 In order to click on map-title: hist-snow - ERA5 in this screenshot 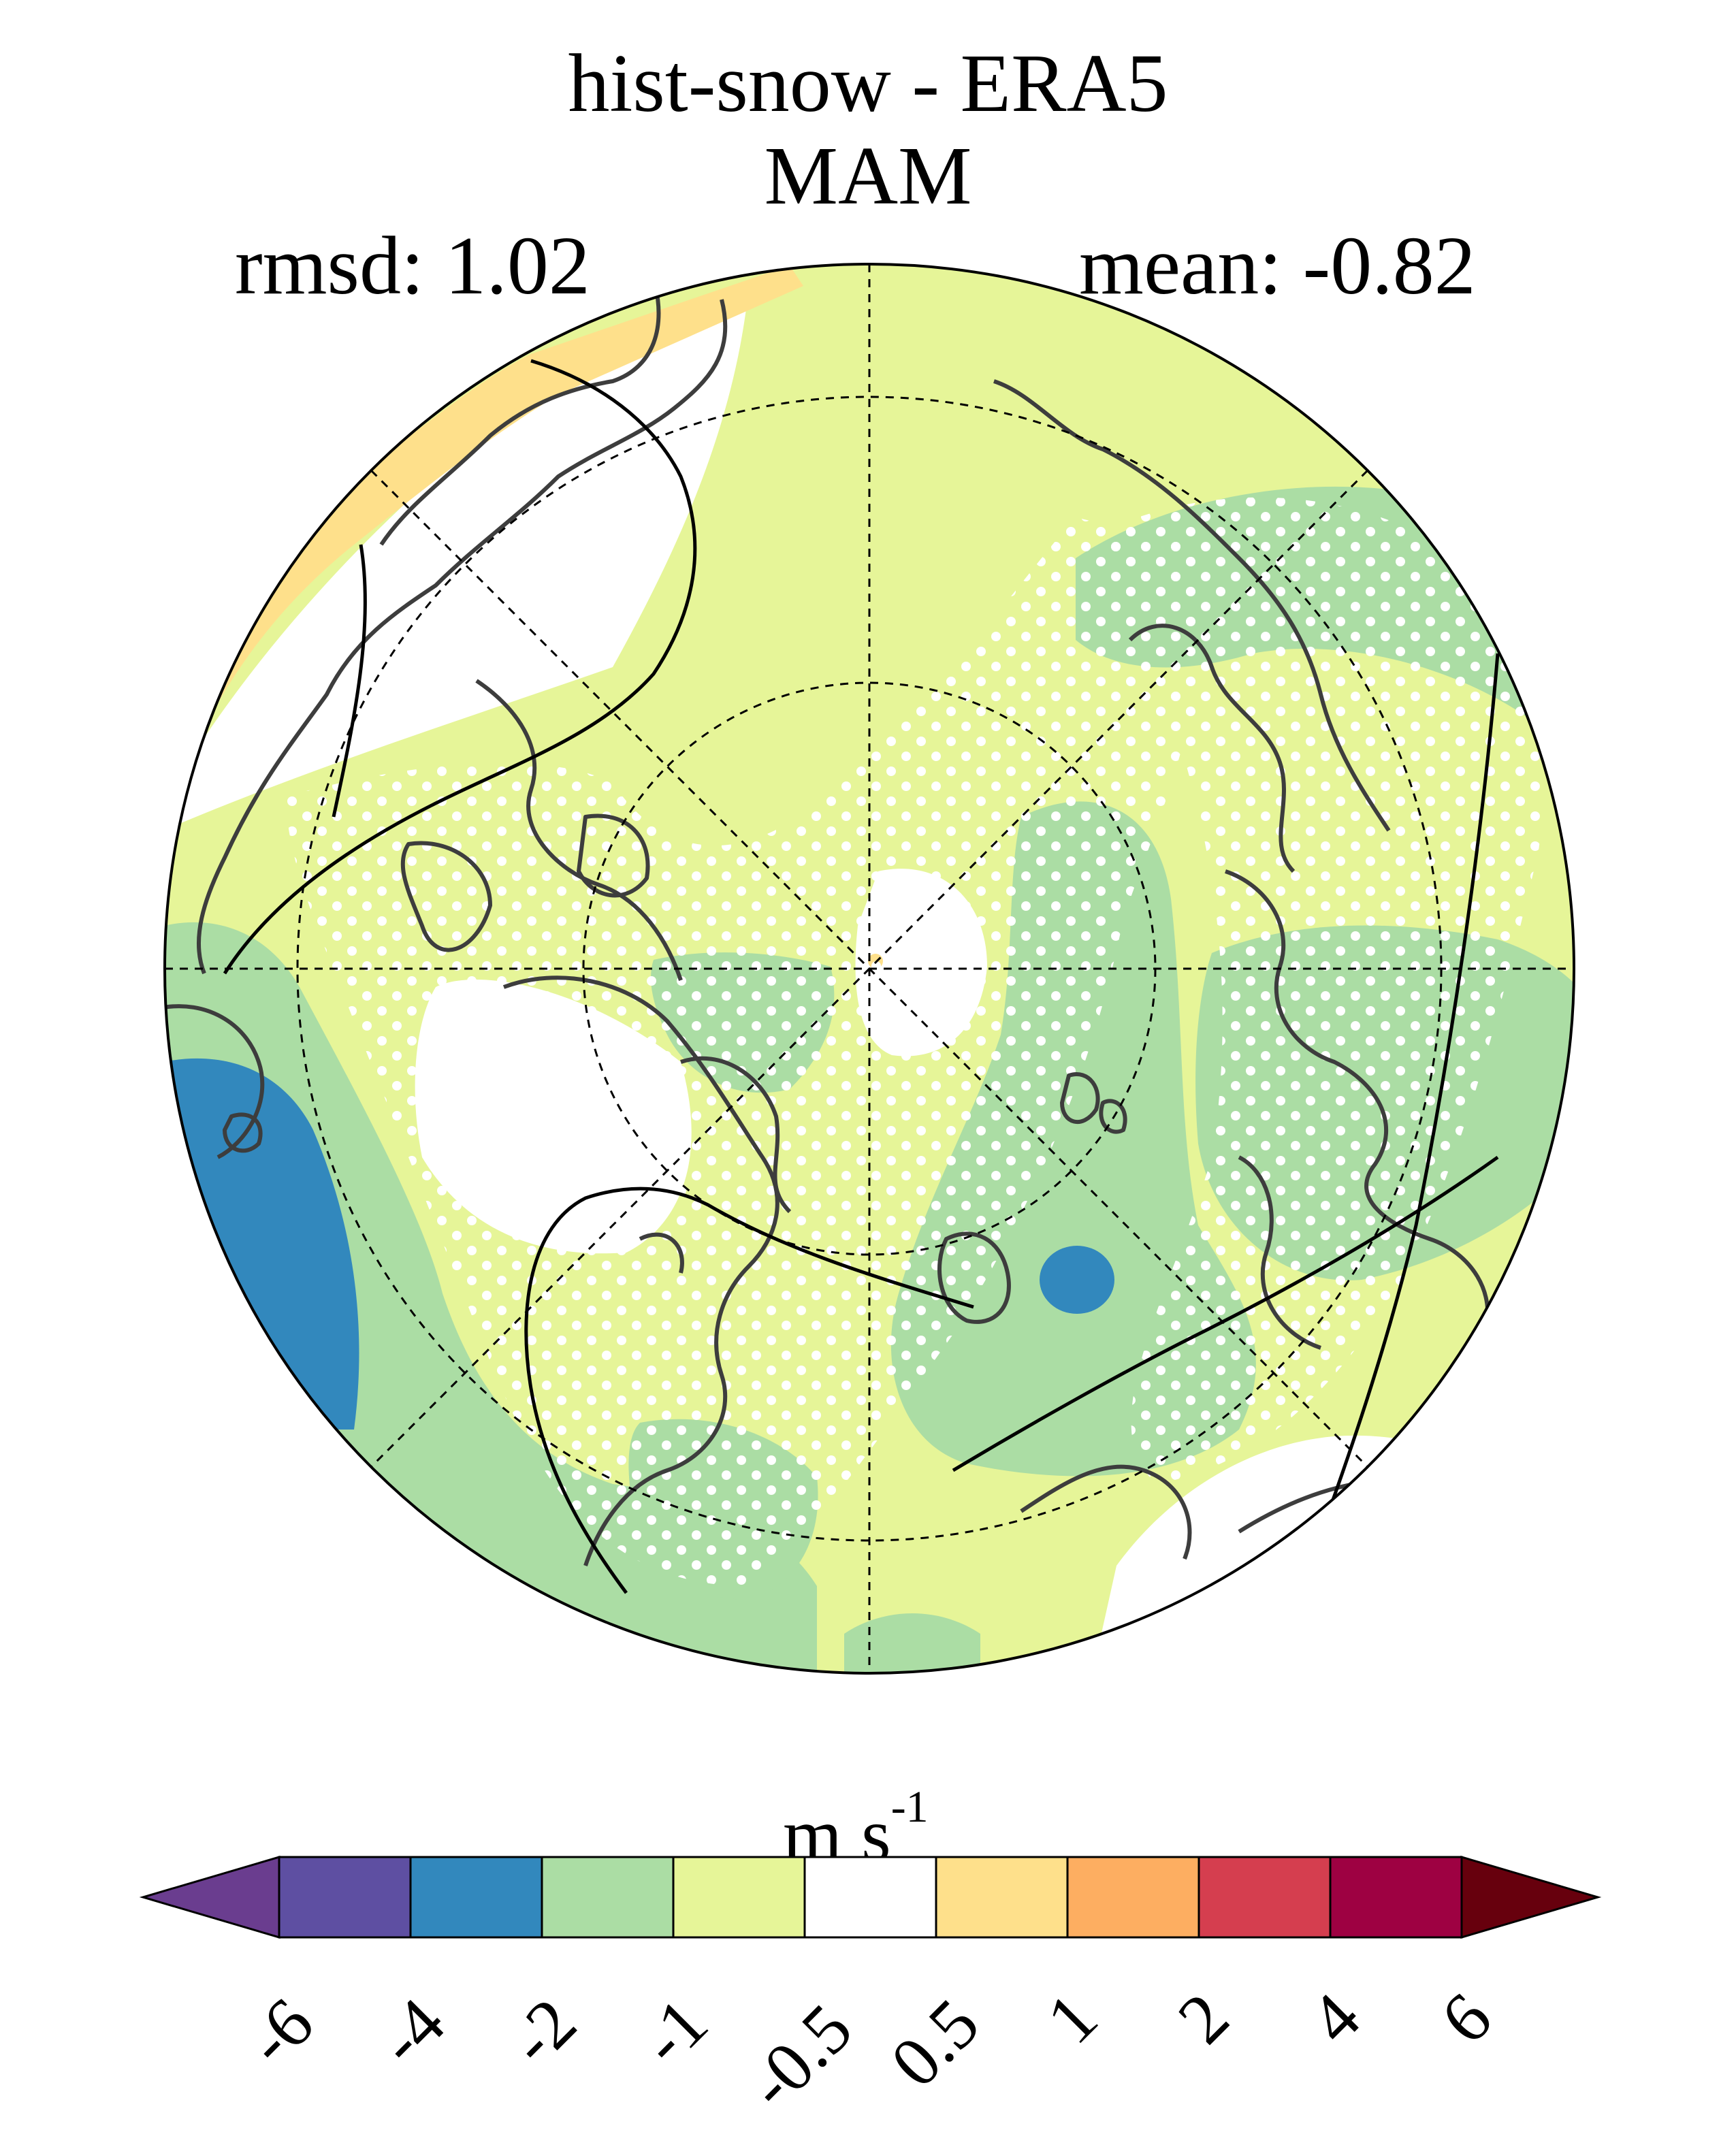, I will do `click(868, 83)`.